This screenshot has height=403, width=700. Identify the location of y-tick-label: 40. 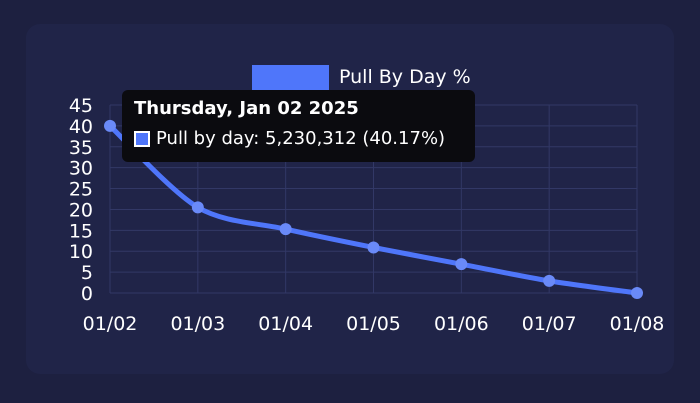
(81, 127).